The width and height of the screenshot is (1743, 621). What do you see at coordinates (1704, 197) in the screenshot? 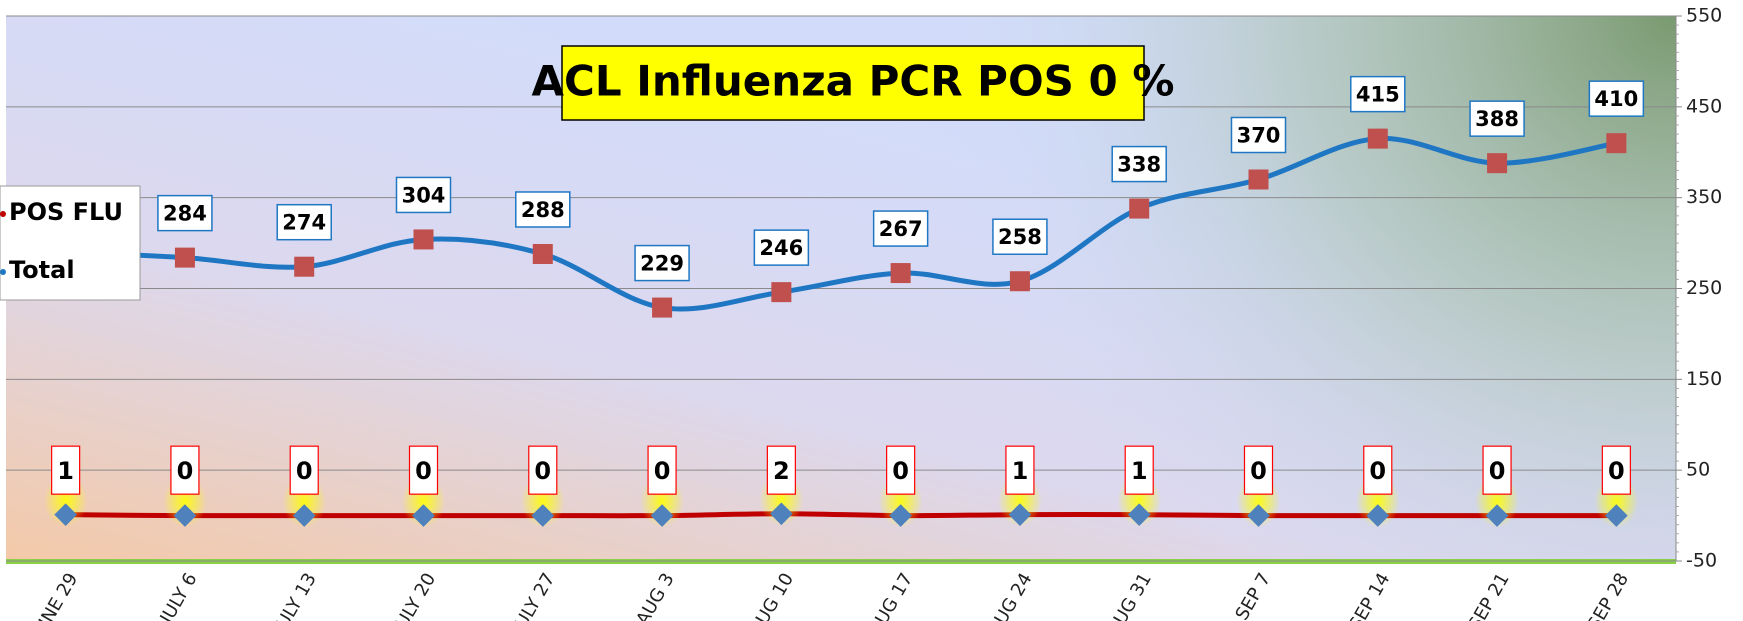
I see `y-tick-label: 350` at bounding box center [1704, 197].